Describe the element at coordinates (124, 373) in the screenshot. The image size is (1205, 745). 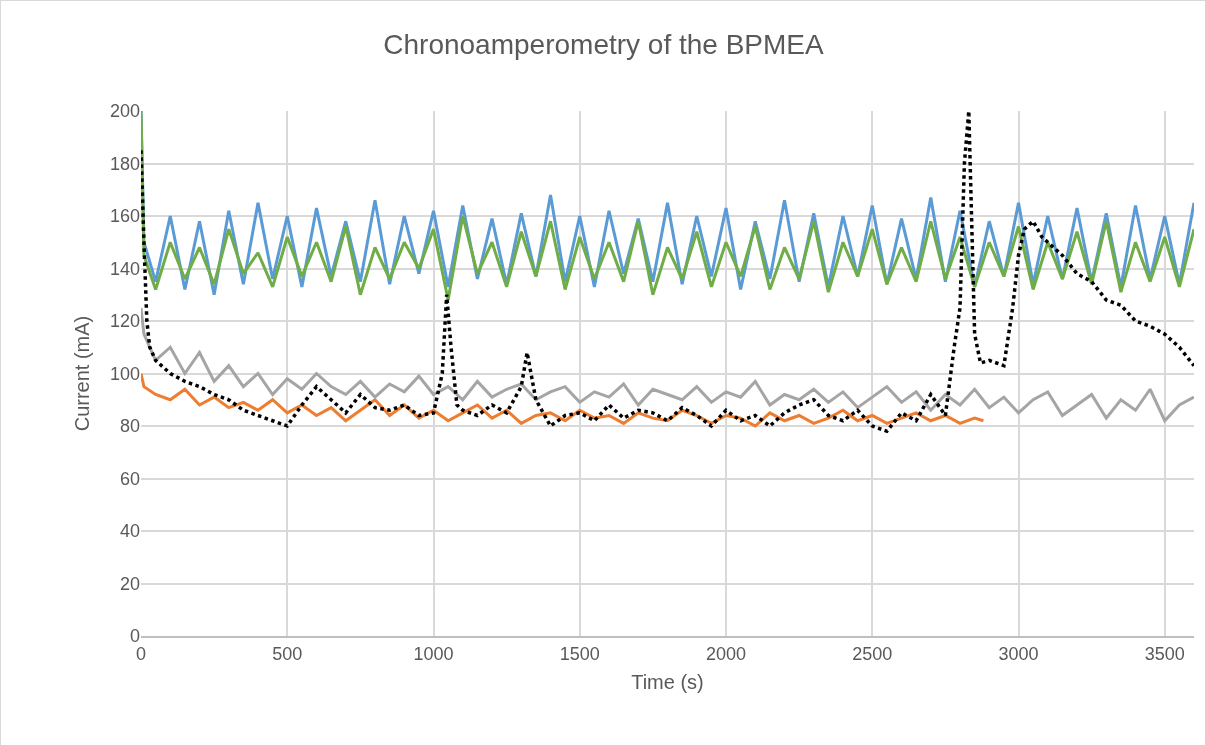
I see `y-tick-label: 100` at that location.